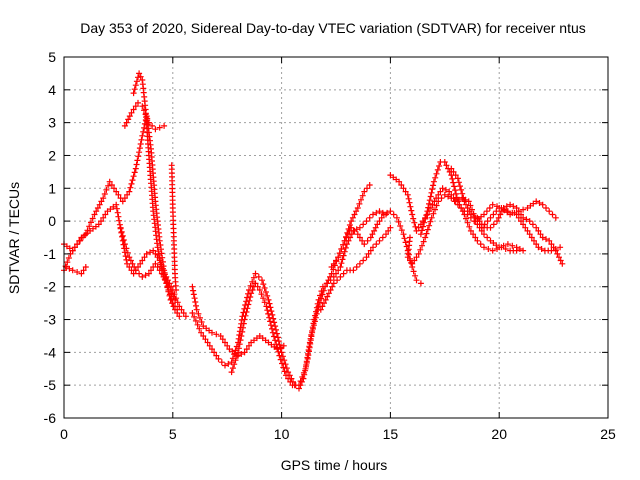 This screenshot has width=640, height=480. I want to click on x-tick-label: 20, so click(499, 434).